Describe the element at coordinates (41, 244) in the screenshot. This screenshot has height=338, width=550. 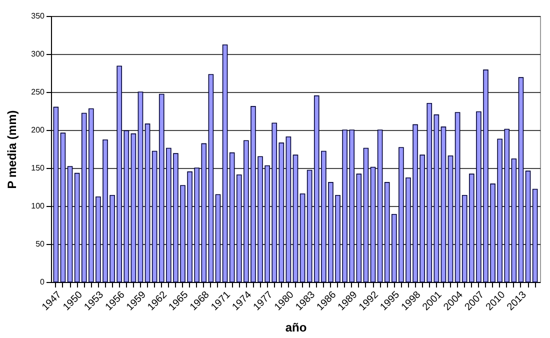
I see `y-tick-label: 50` at that location.